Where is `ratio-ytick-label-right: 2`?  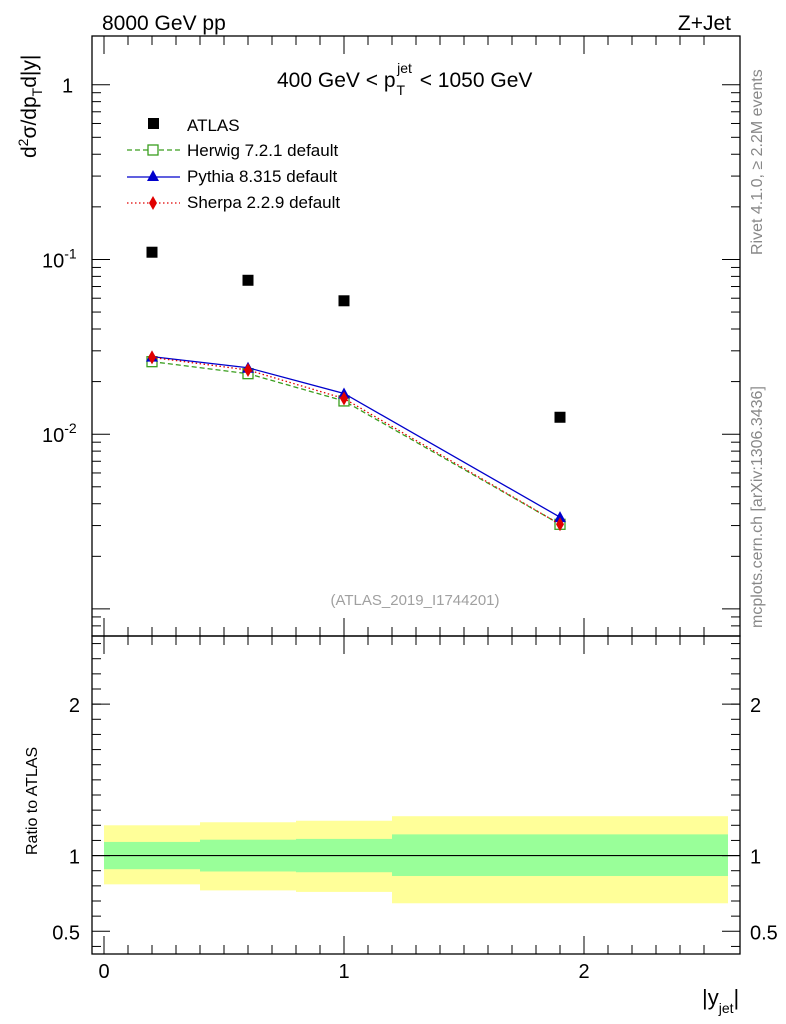
ratio-ytick-label-right: 2 is located at coordinates (755, 706).